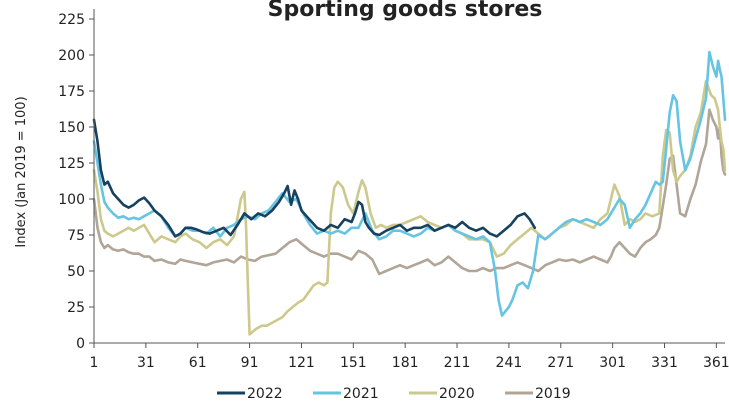 The width and height of the screenshot is (729, 409). What do you see at coordinates (664, 363) in the screenshot?
I see `x-tick-label: 331` at bounding box center [664, 363].